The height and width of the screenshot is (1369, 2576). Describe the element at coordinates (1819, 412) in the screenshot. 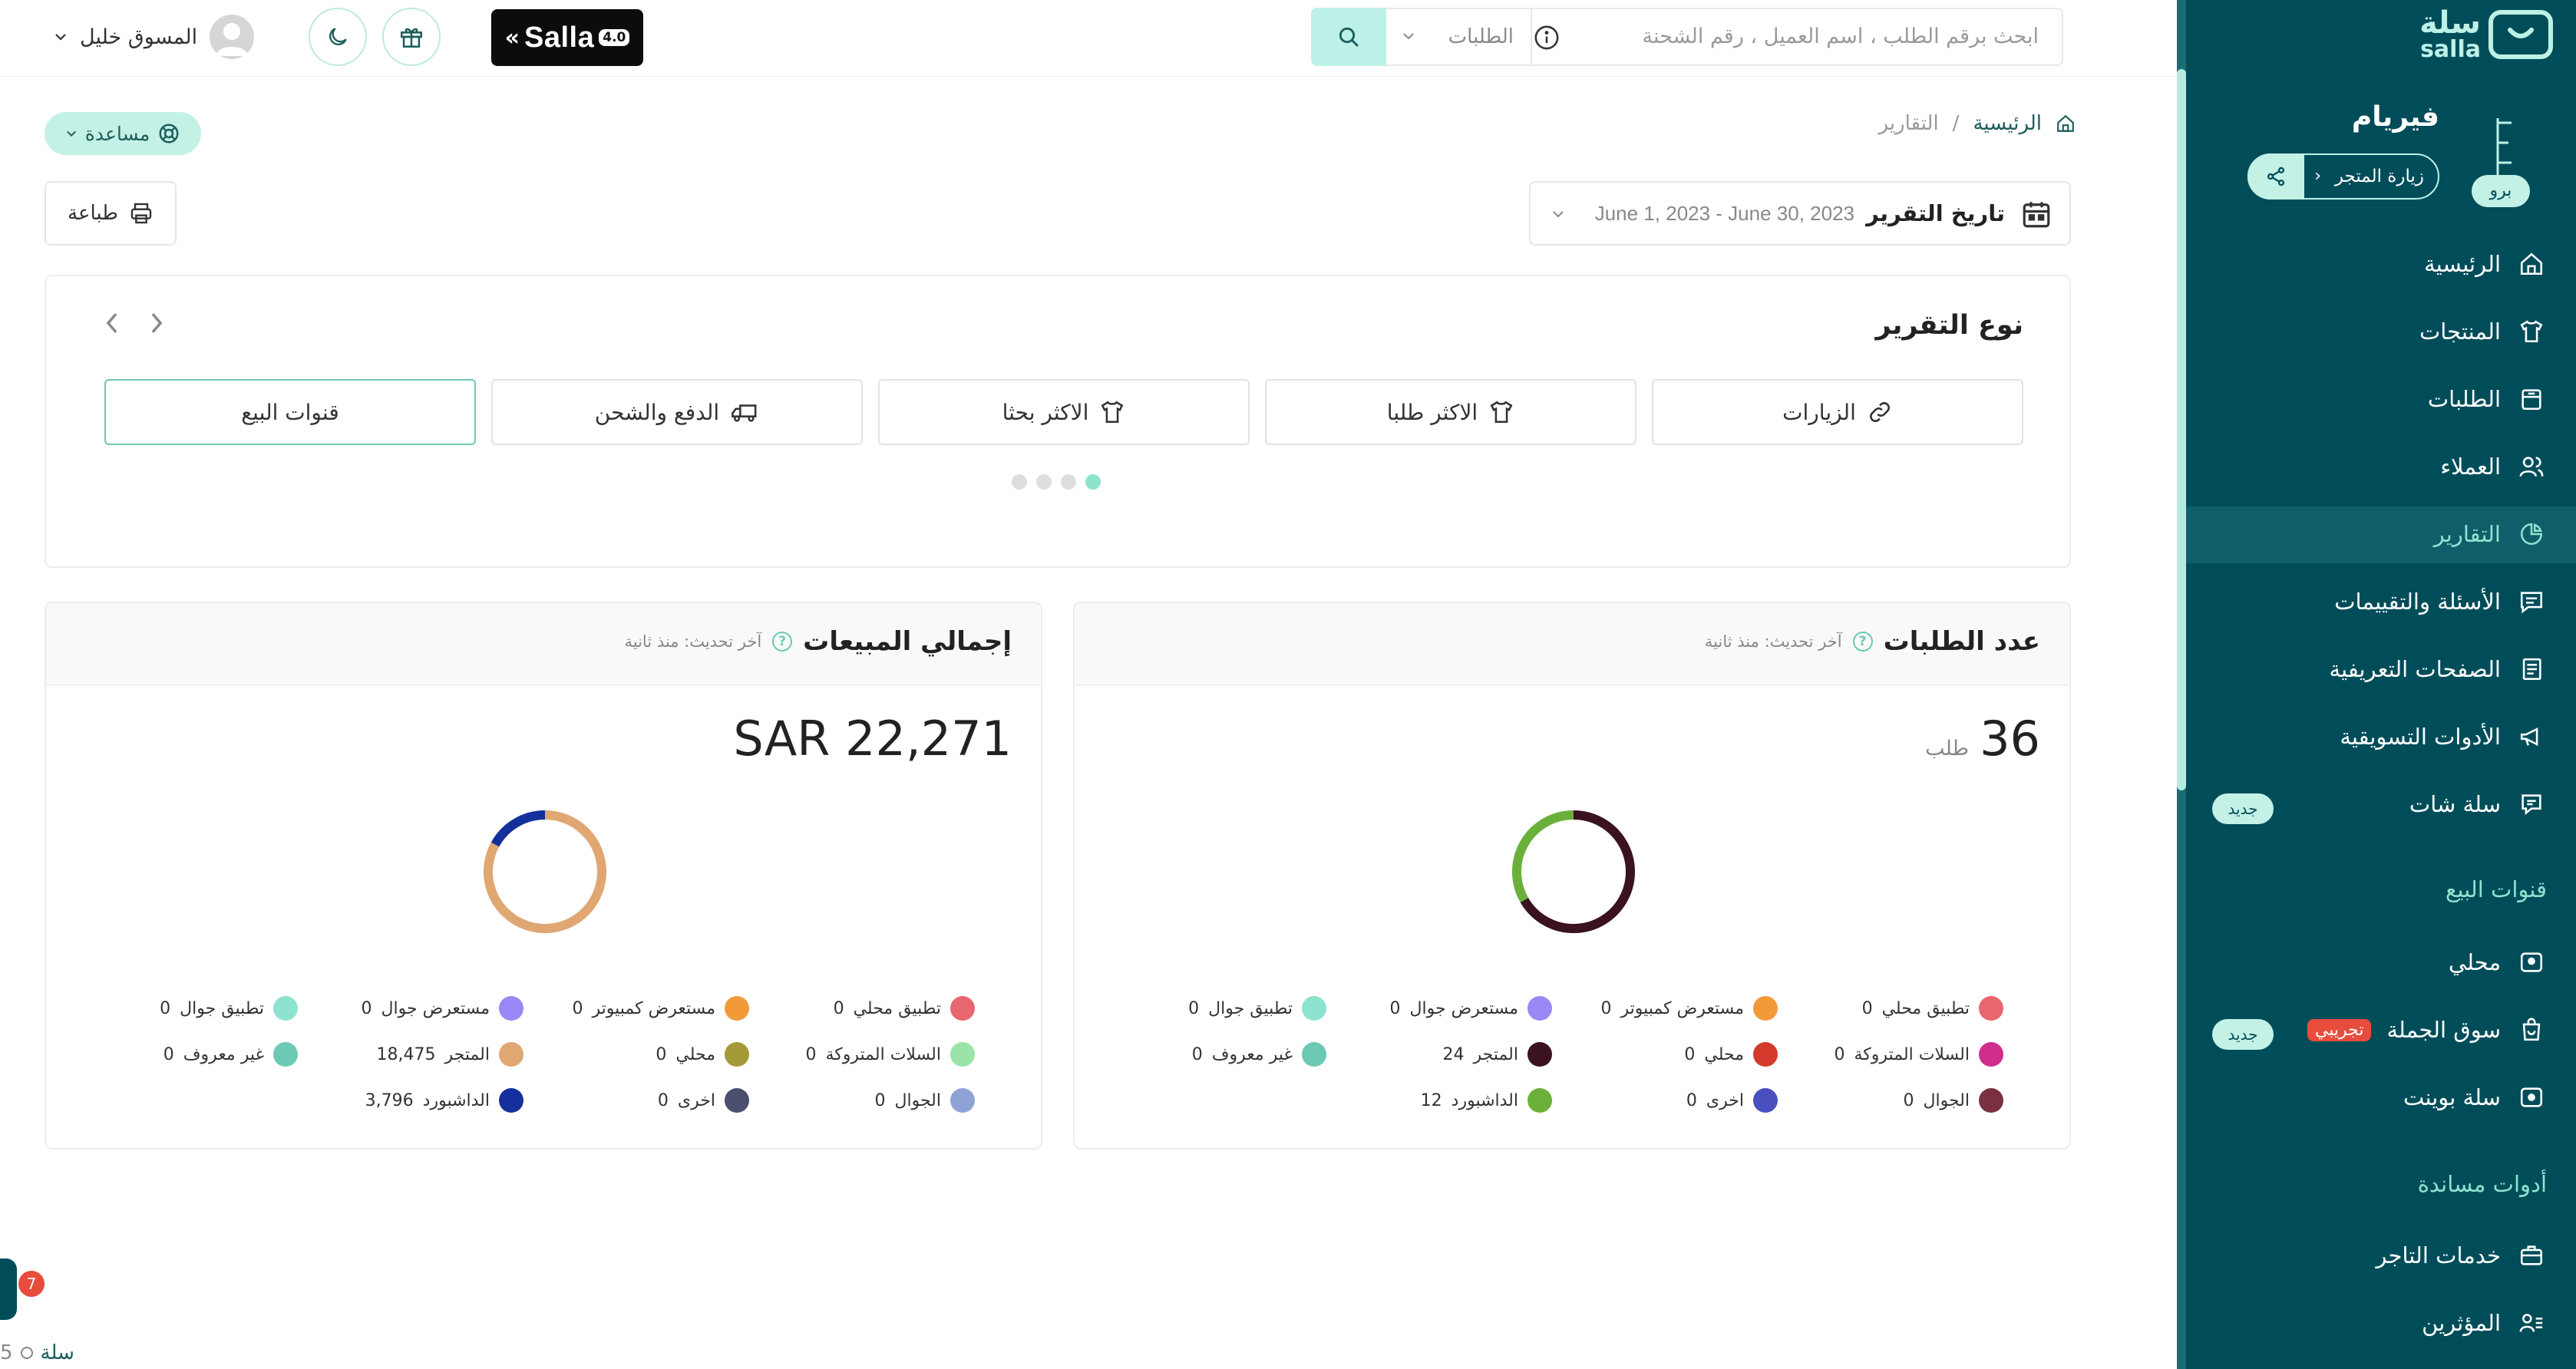

I see `report-tab-label: الزيارات` at that location.